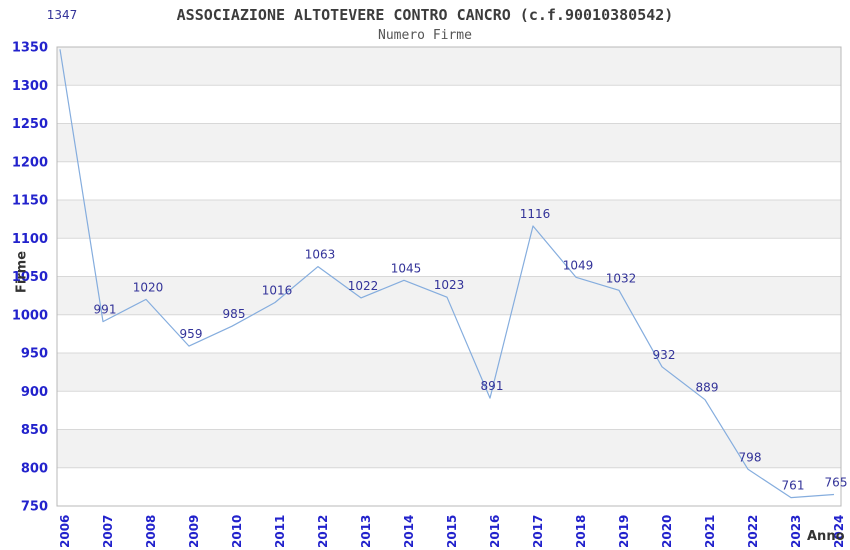  What do you see at coordinates (667, 531) in the screenshot?
I see `x-tick-label: 2020` at bounding box center [667, 531].